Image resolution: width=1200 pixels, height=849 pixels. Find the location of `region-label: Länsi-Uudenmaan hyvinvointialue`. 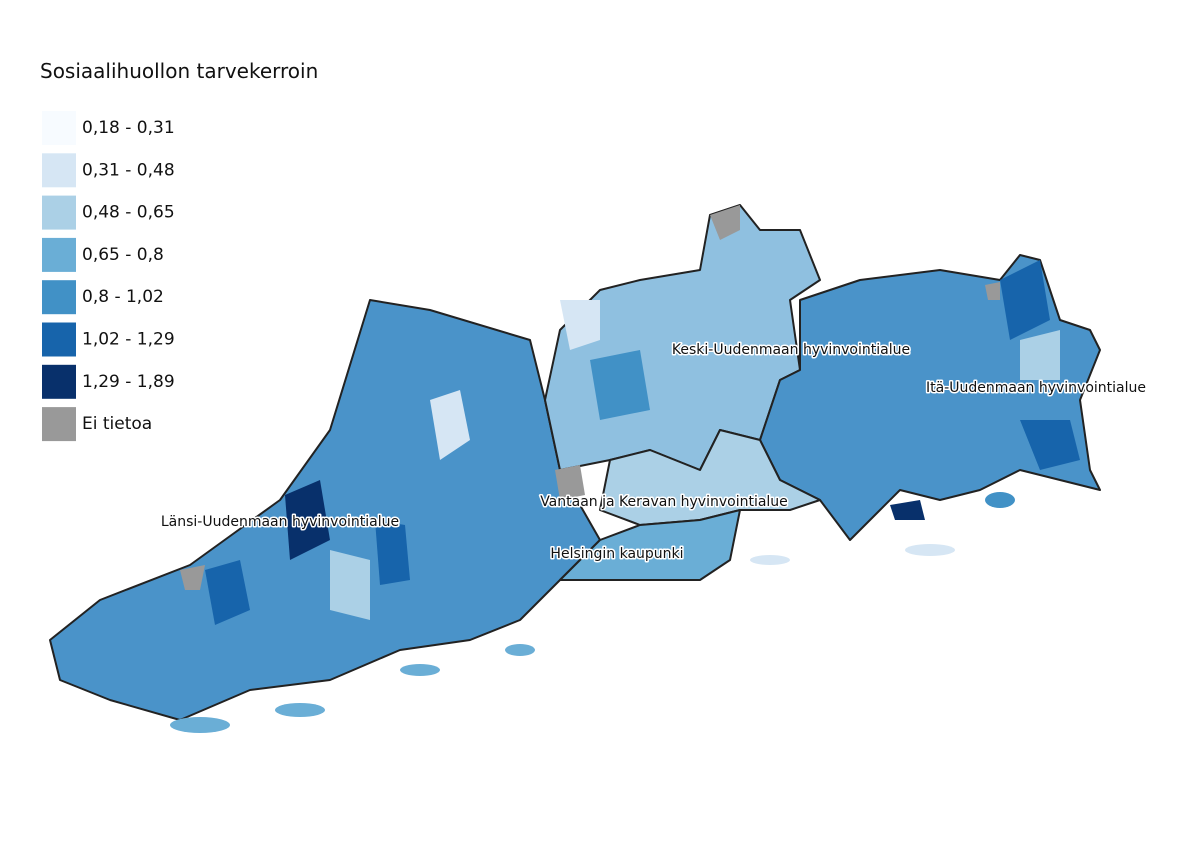

region-label: Länsi-Uudenmaan hyvinvointialue is located at coordinates (280, 522).